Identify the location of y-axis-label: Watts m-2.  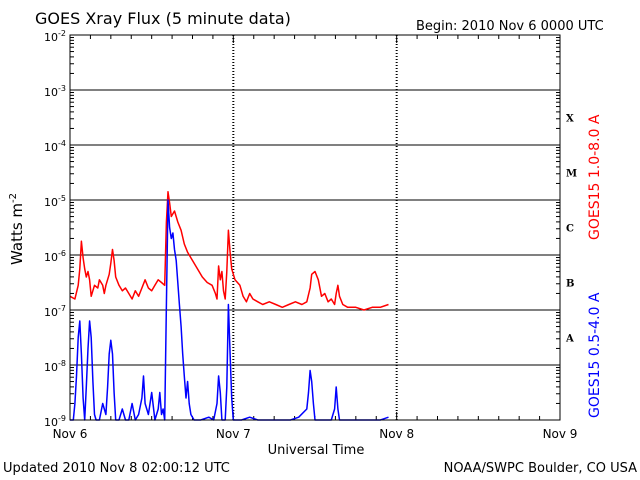
(17, 229).